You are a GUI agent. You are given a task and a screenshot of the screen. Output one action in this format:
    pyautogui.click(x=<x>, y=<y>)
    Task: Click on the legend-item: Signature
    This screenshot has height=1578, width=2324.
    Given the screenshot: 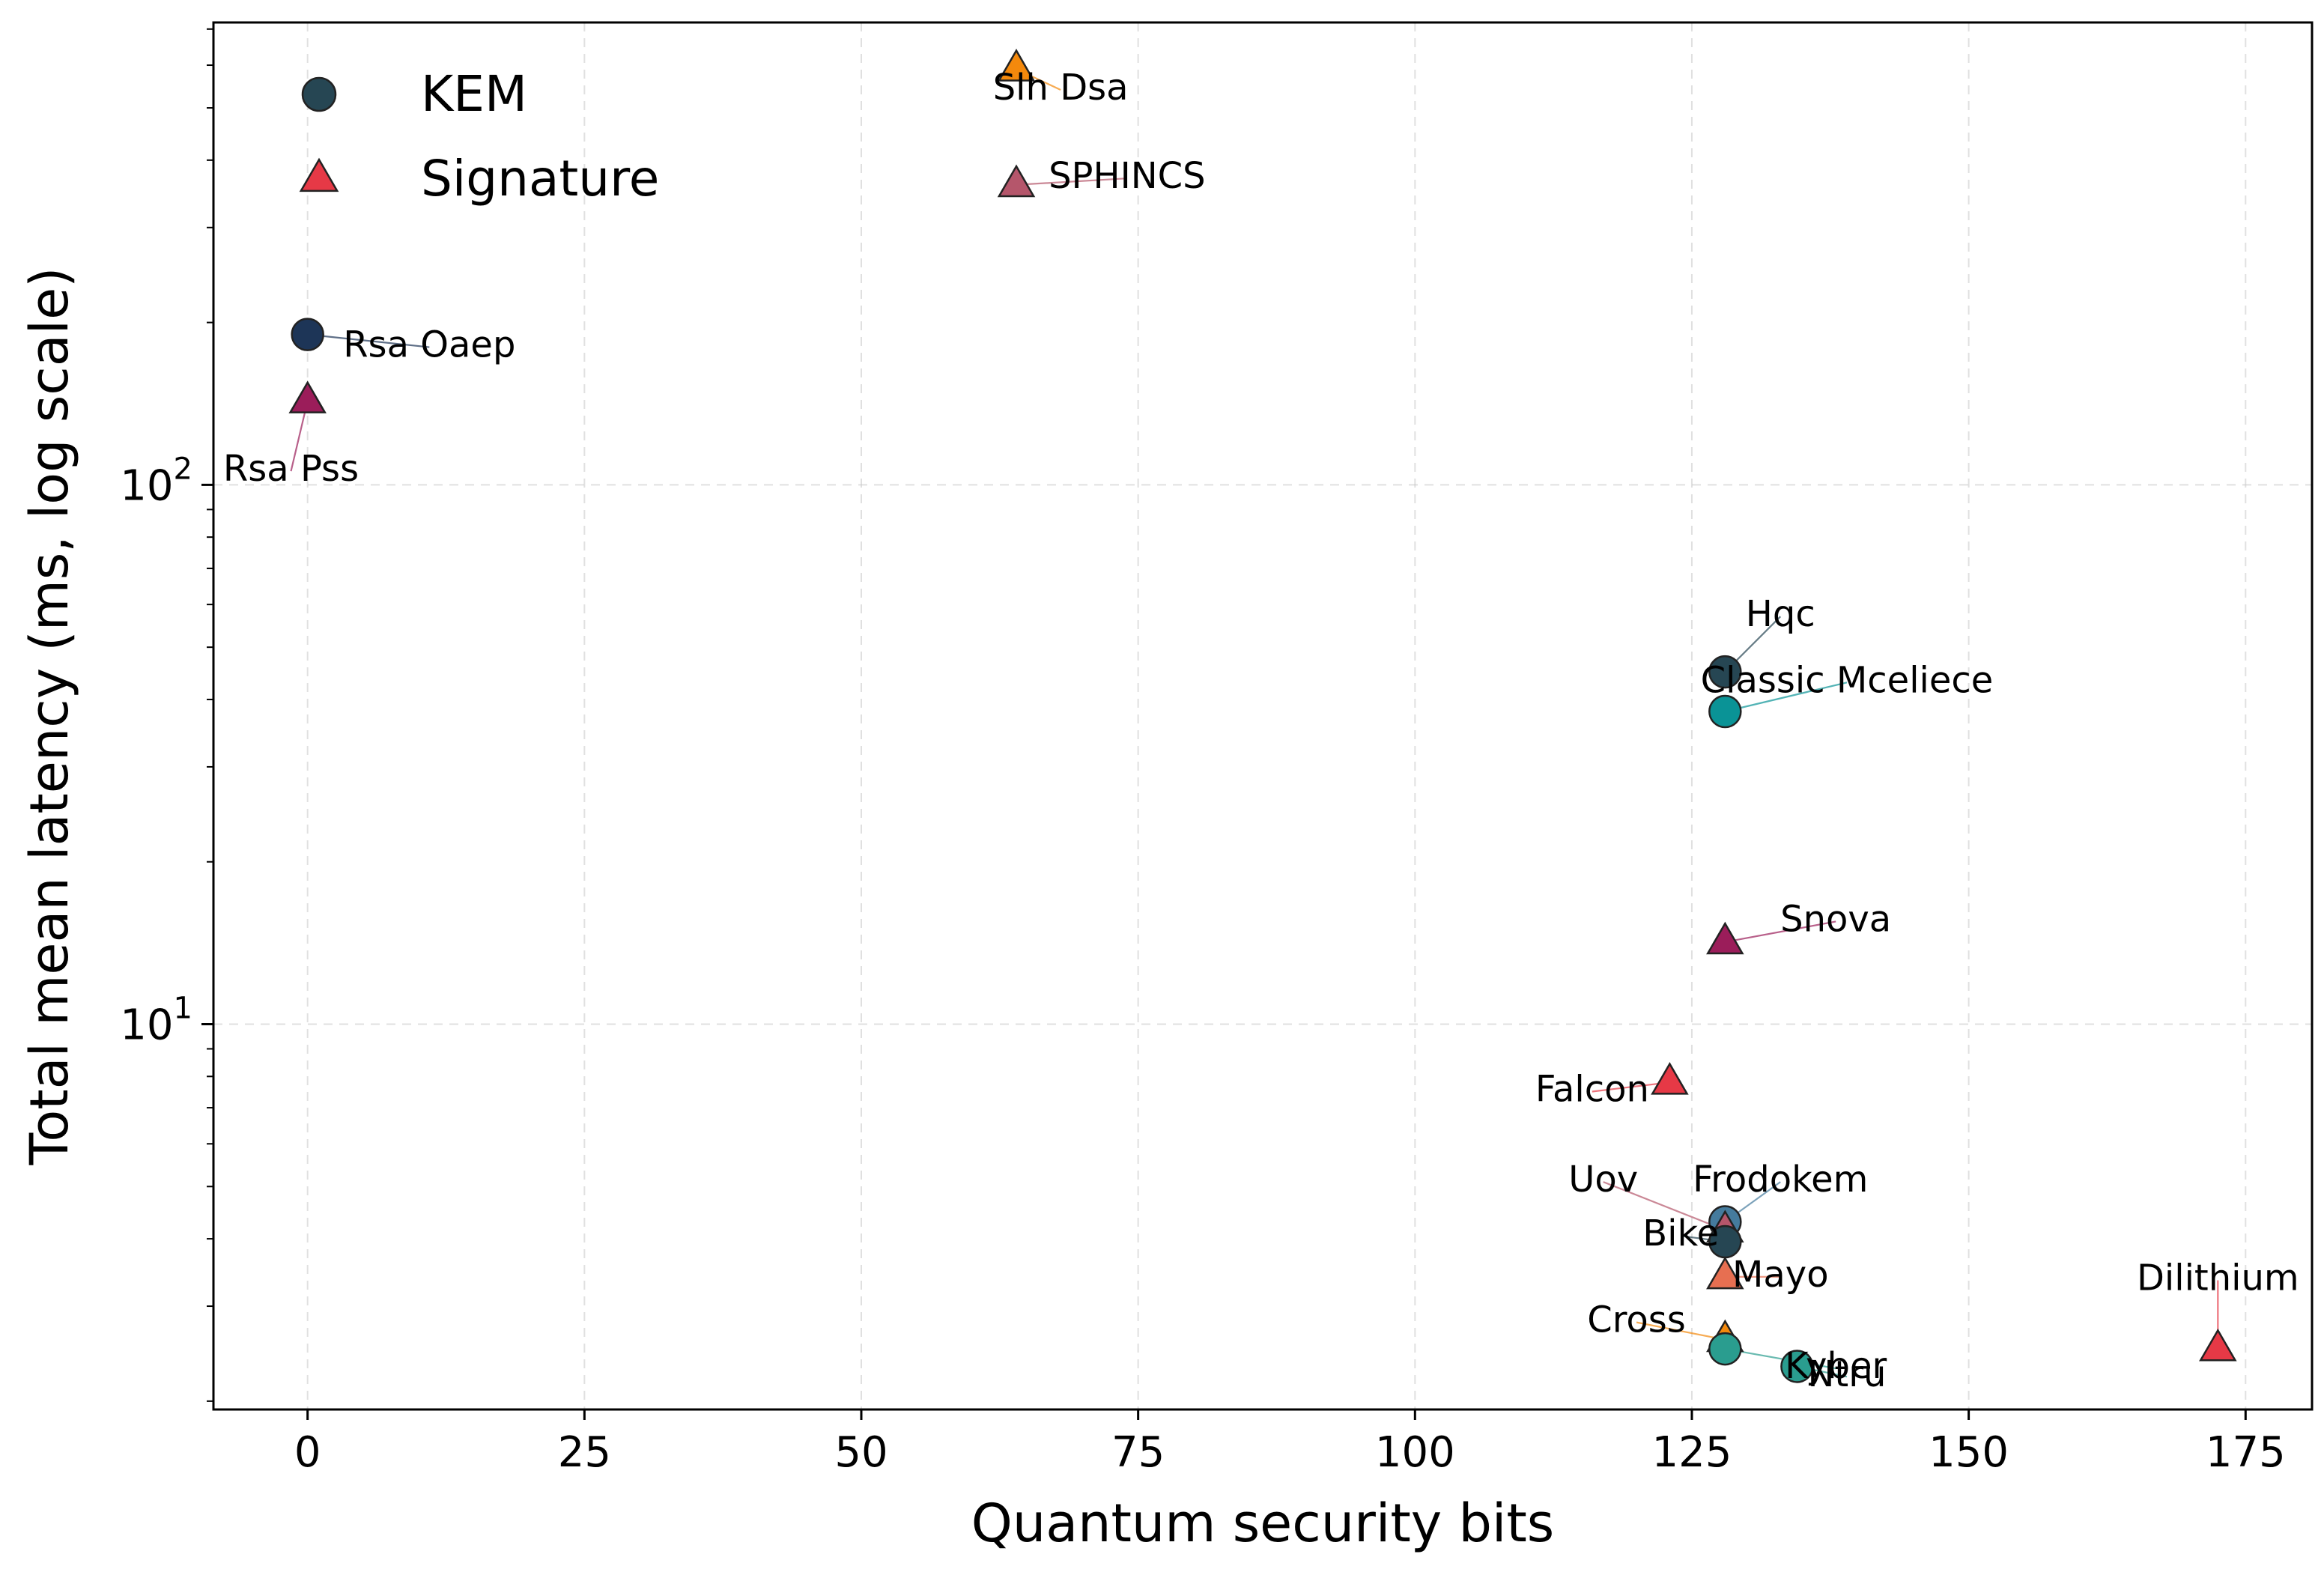 What is the action you would take?
    pyautogui.click(x=479, y=178)
    